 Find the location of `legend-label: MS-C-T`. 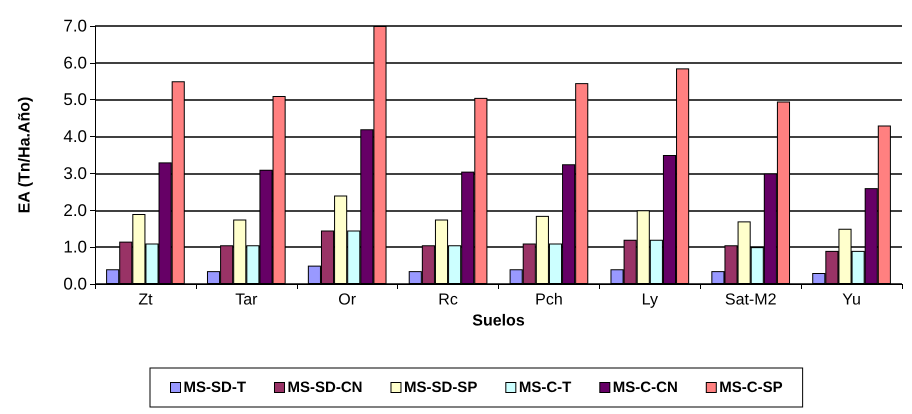

legend-label: MS-C-T is located at coordinates (545, 387).